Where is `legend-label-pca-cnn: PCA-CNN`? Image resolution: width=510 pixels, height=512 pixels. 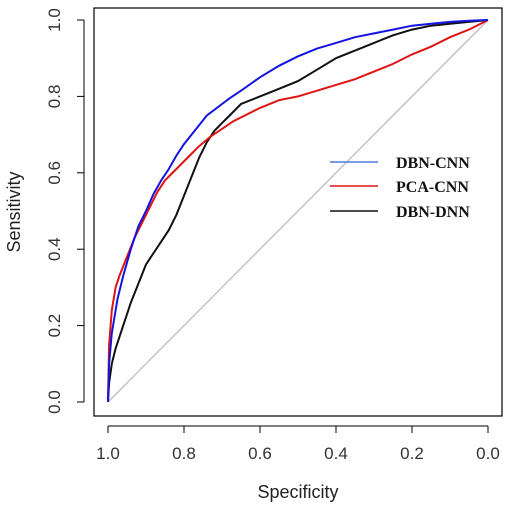 legend-label-pca-cnn: PCA-CNN is located at coordinates (432, 187).